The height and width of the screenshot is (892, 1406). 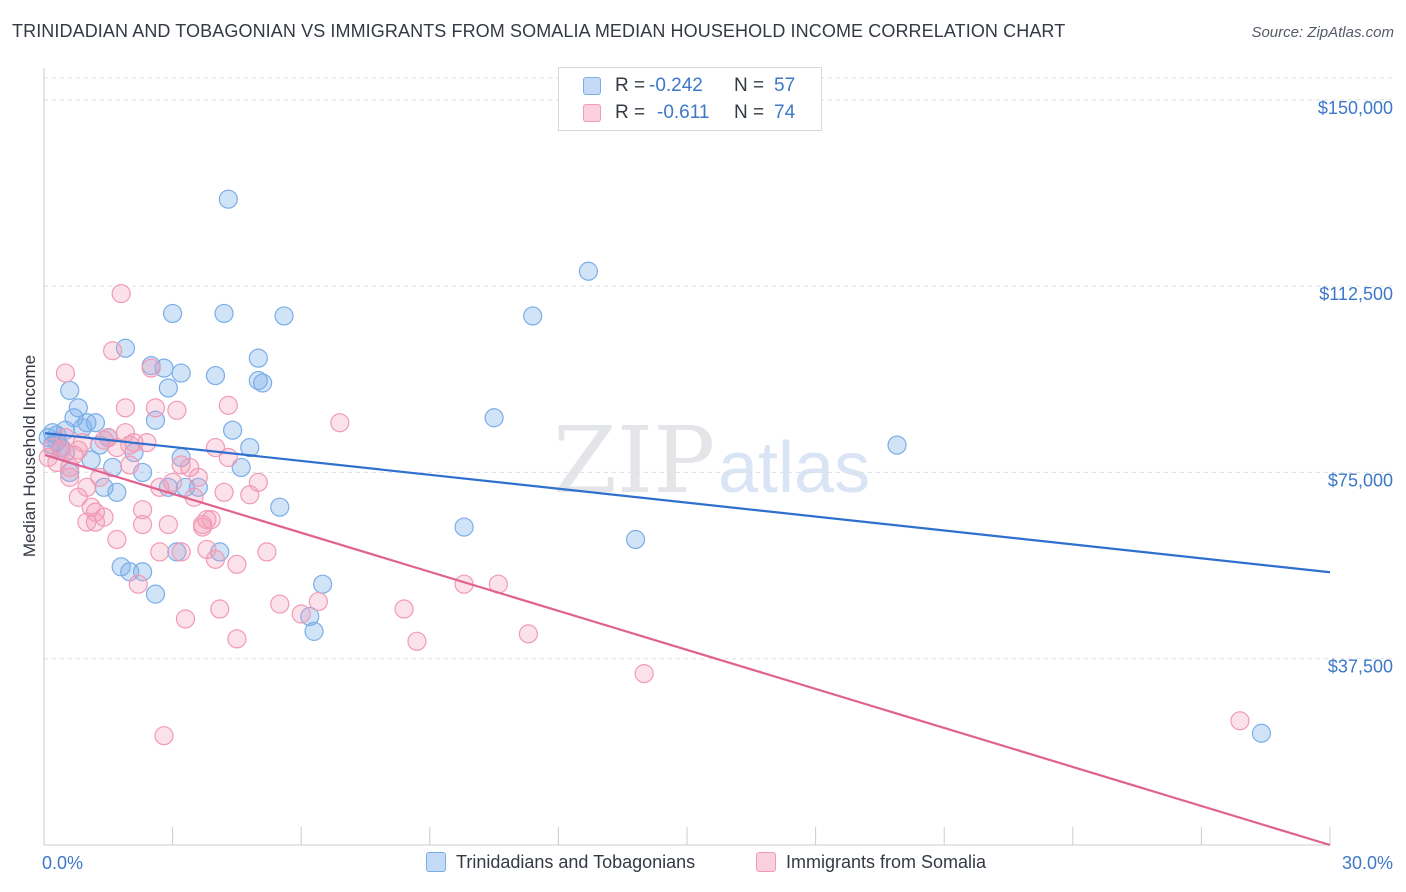 I want to click on y-tick-label: $150,000, so click(x=1355, y=108).